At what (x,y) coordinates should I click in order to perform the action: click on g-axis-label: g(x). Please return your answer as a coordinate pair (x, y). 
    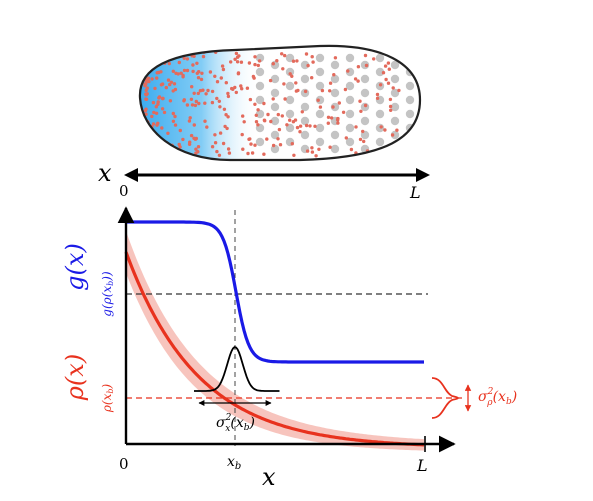
    Looking at the image, I should click on (75, 267).